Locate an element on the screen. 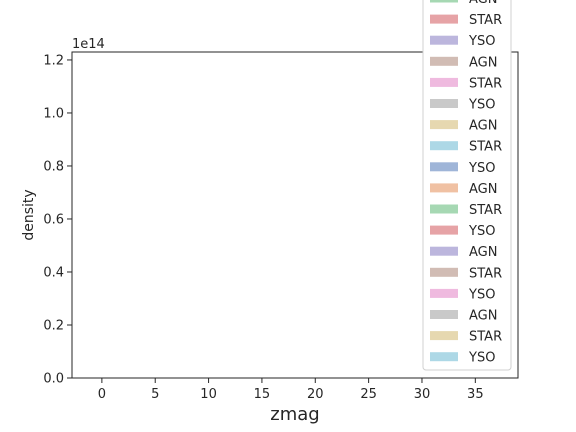  x-tick-label: 5 is located at coordinates (155, 394).